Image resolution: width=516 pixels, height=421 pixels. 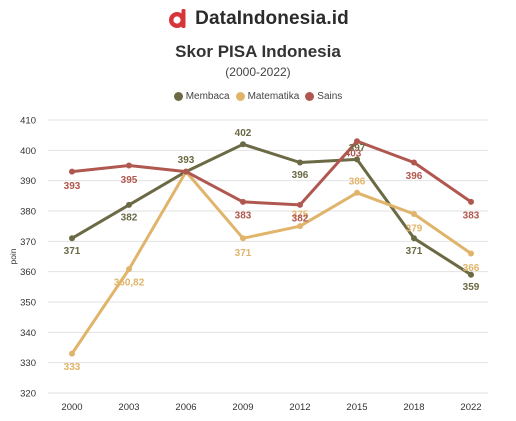 I want to click on x-tick-label: 2006, so click(x=185, y=407).